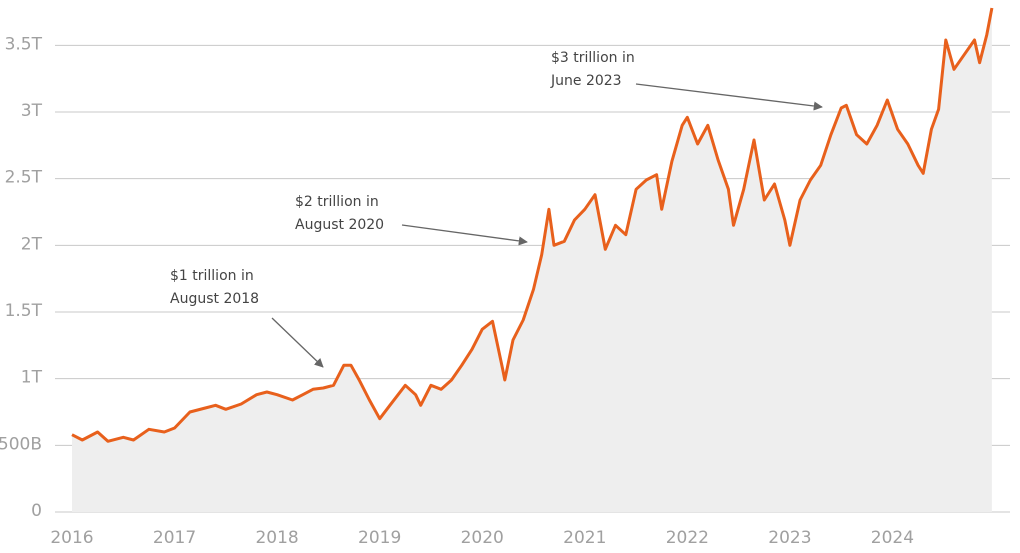  Describe the element at coordinates (24, 311) in the screenshot. I see `y-tick-label: 1.5T` at that location.